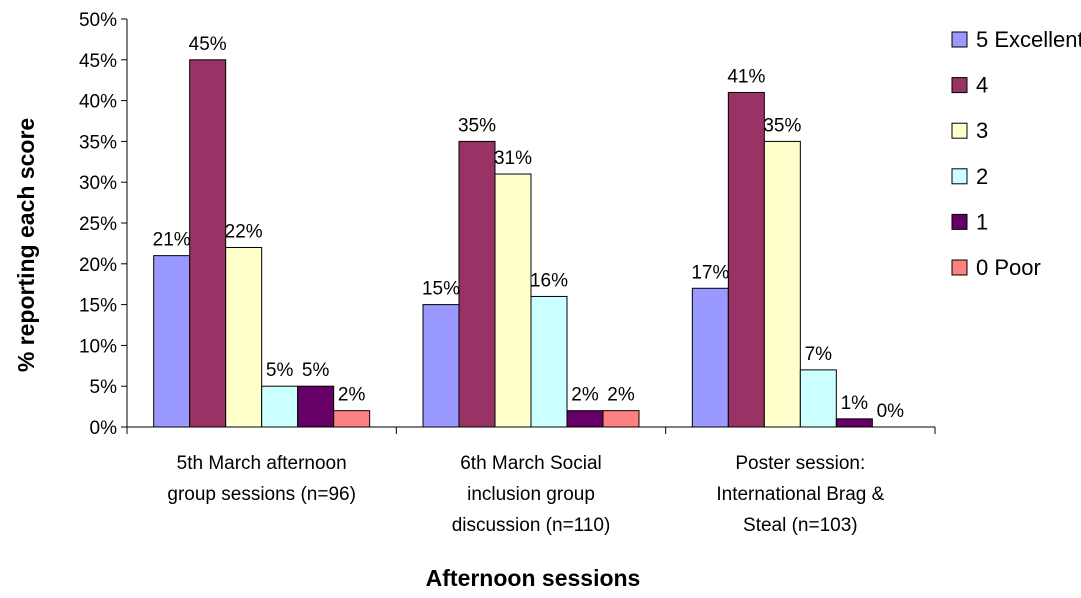 This screenshot has width=1081, height=598. What do you see at coordinates (531, 494) in the screenshot?
I see `category-label: inclusion group` at bounding box center [531, 494].